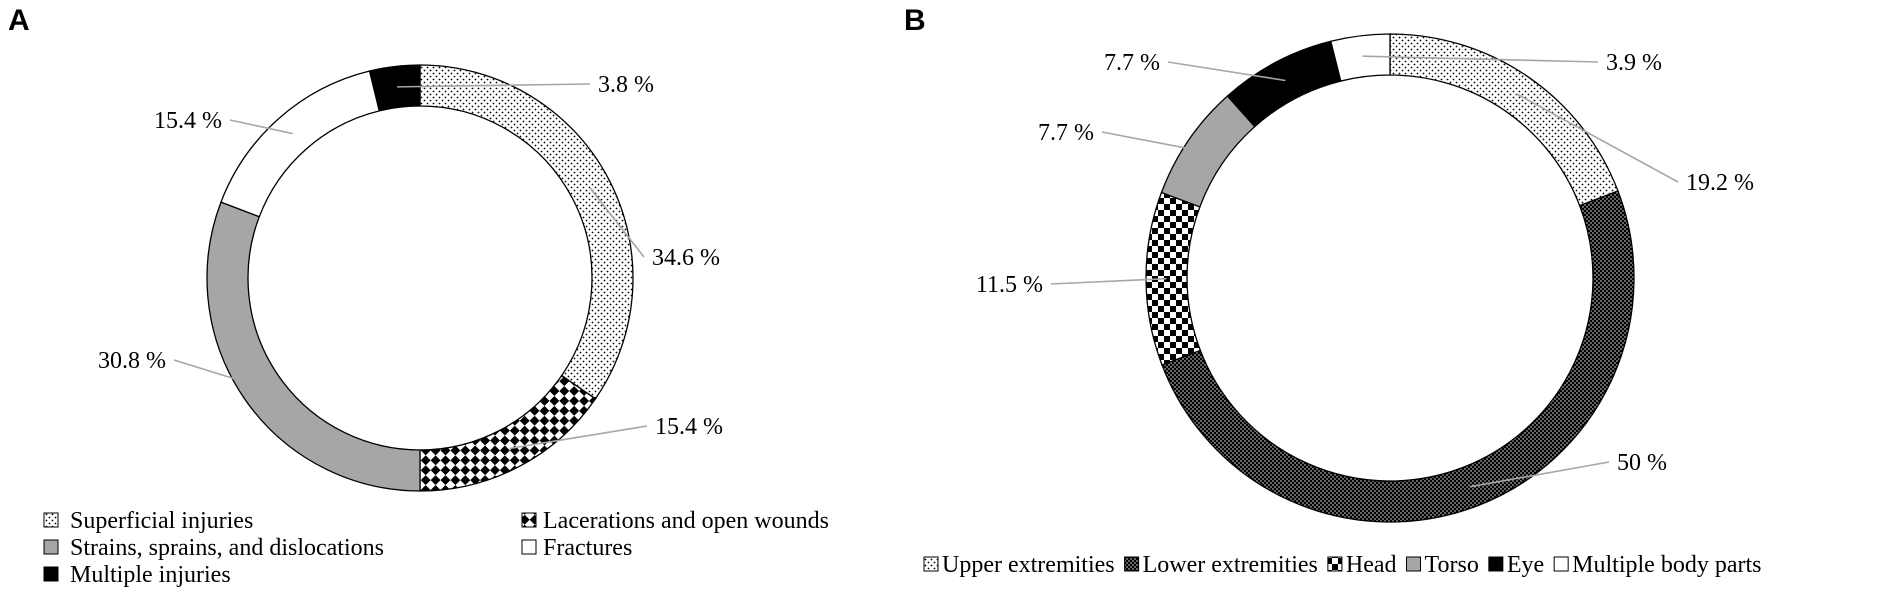 Image resolution: width=1902 pixels, height=605 pixels. What do you see at coordinates (626, 85) in the screenshot?
I see `data-label-a-multiple-injuries: 3.8 %` at bounding box center [626, 85].